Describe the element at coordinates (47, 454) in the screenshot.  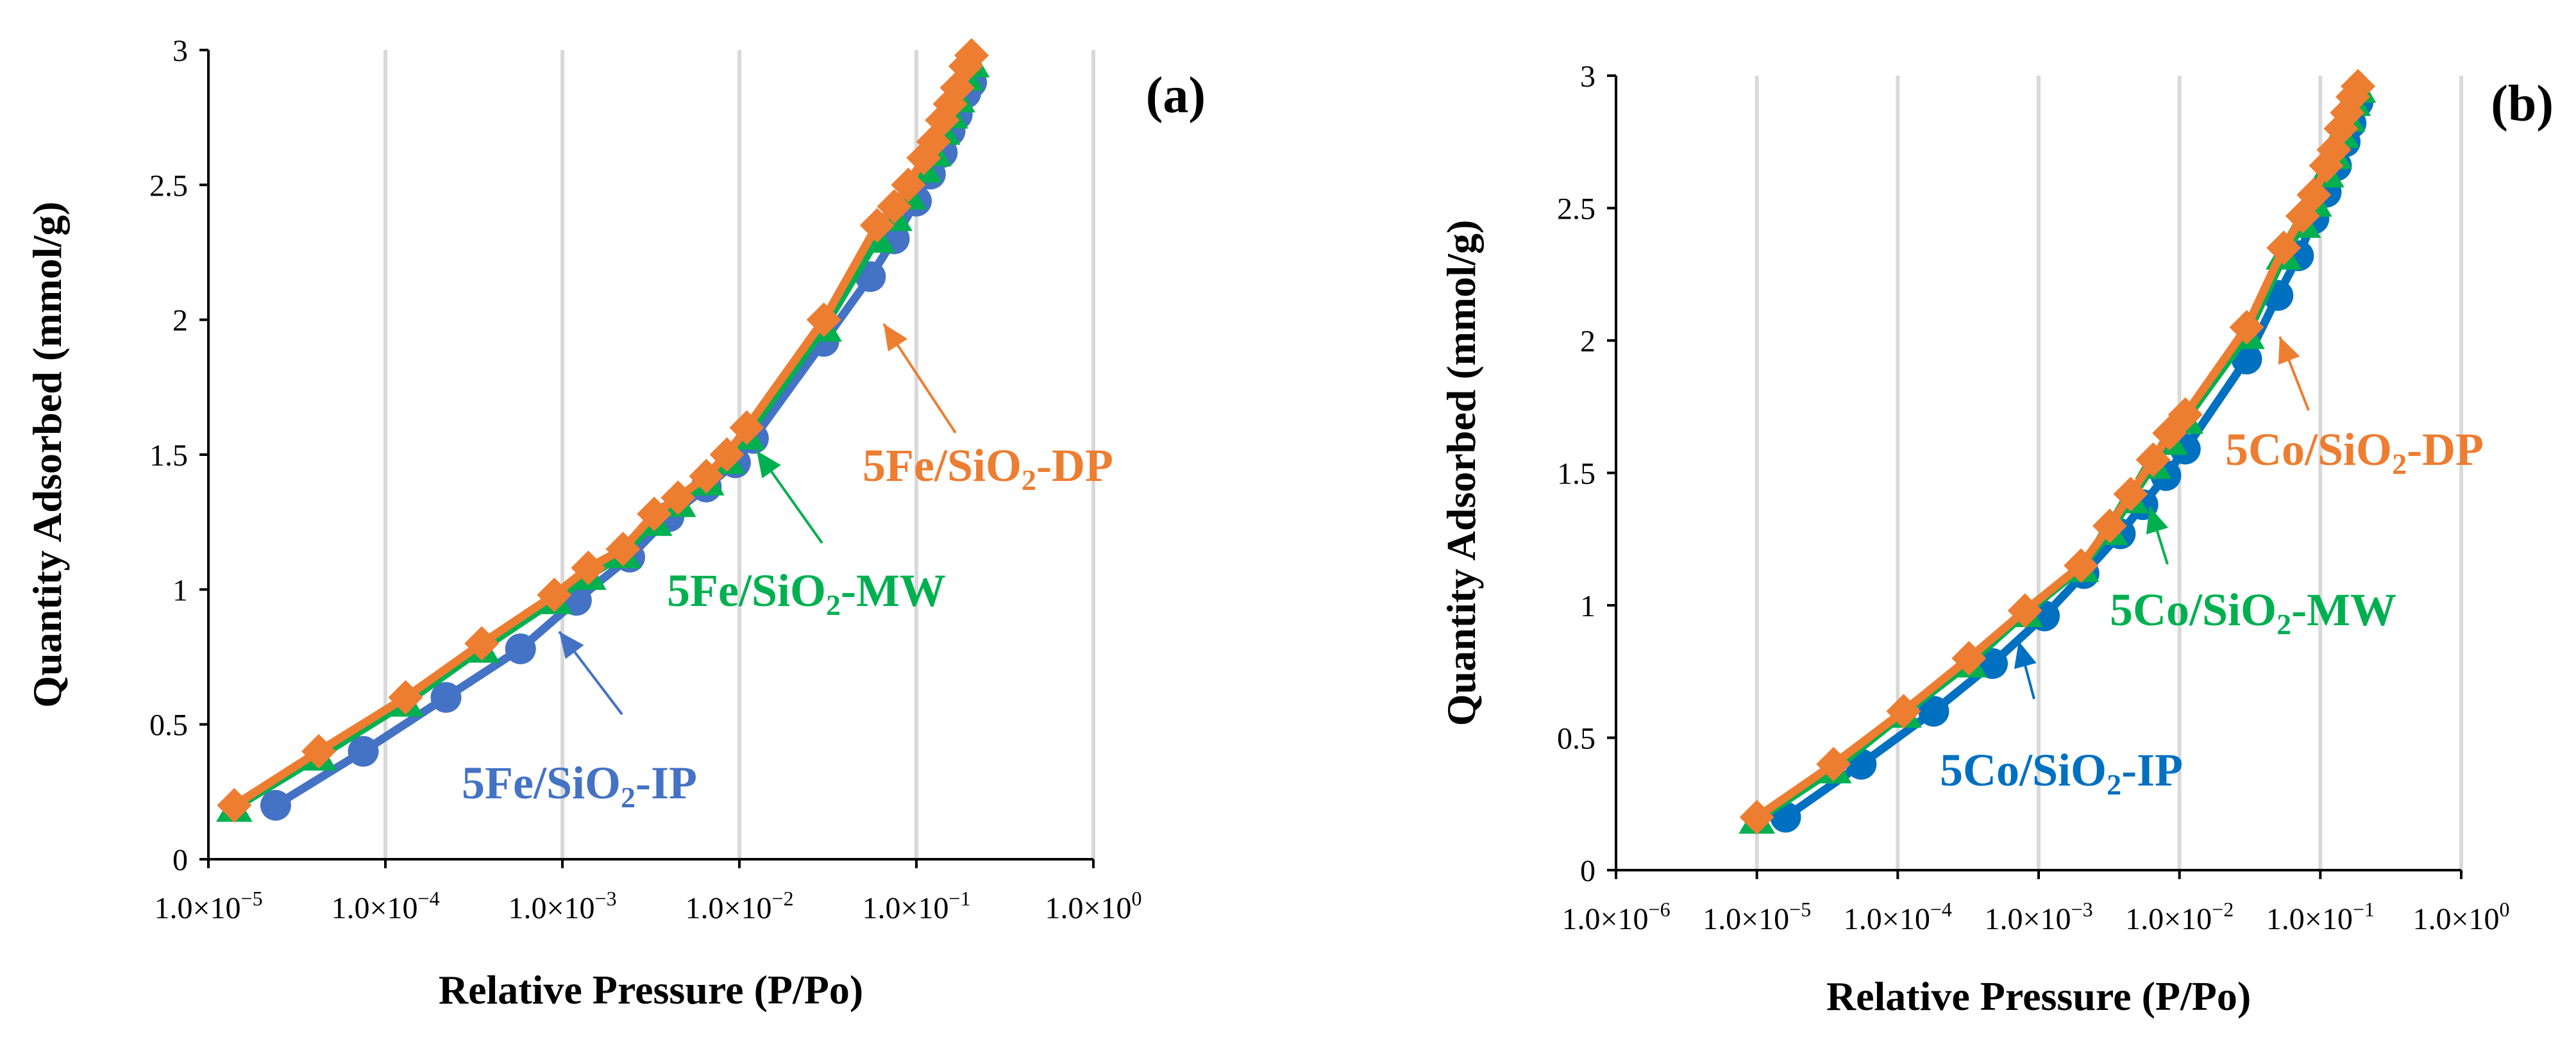
I see `y-axis-title: Quantity Adsorbed (mmol/g)` at that location.